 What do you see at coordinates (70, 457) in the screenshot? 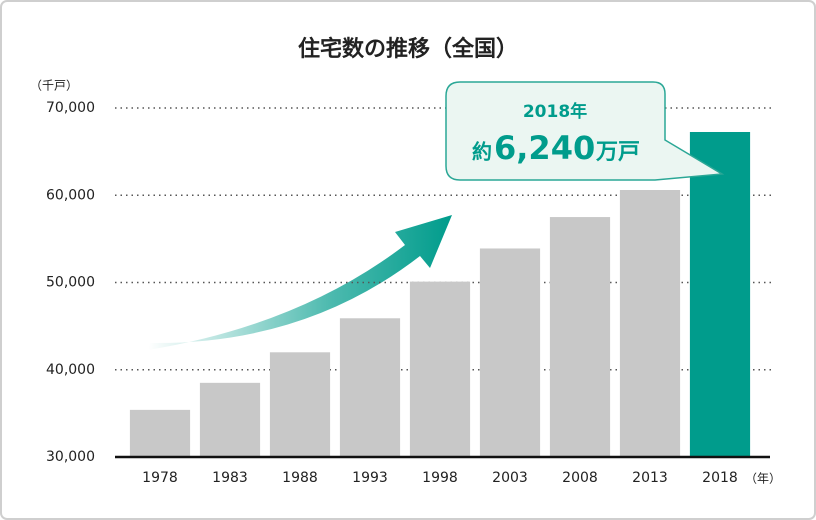
I see `y-tick-label: 30,000` at bounding box center [70, 457].